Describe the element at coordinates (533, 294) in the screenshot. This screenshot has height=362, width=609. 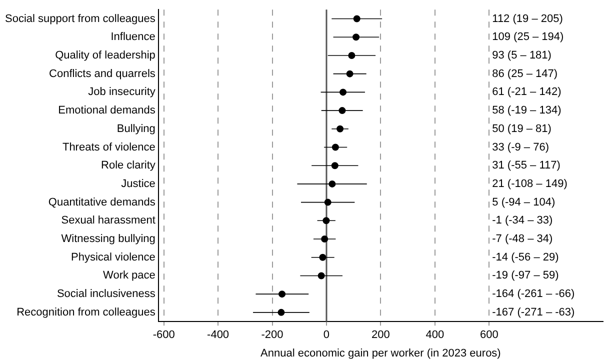
I see `annotation: -164 (-261 – -66)` at that location.